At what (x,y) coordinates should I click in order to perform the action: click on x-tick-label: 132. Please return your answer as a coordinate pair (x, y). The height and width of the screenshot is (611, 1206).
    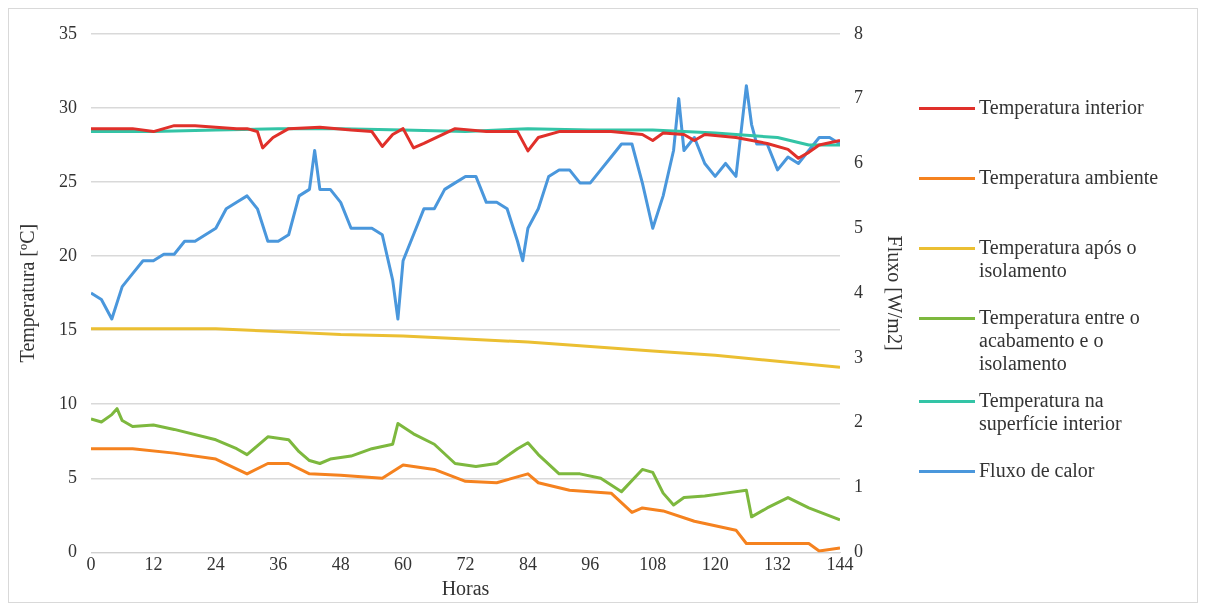
    Looking at the image, I should click on (778, 563).